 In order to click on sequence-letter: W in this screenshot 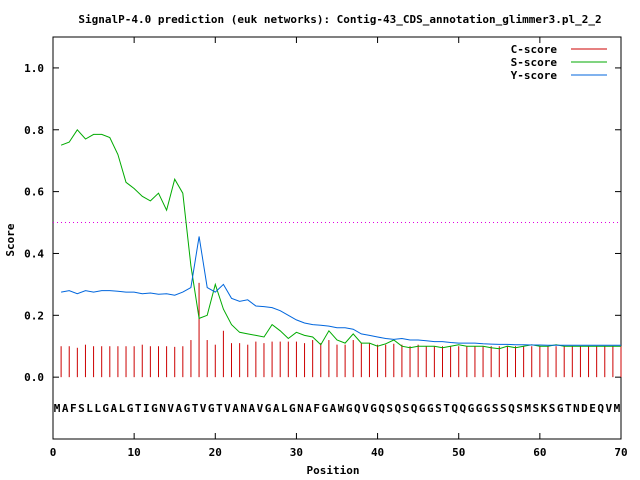, I will do `click(341, 408)`.